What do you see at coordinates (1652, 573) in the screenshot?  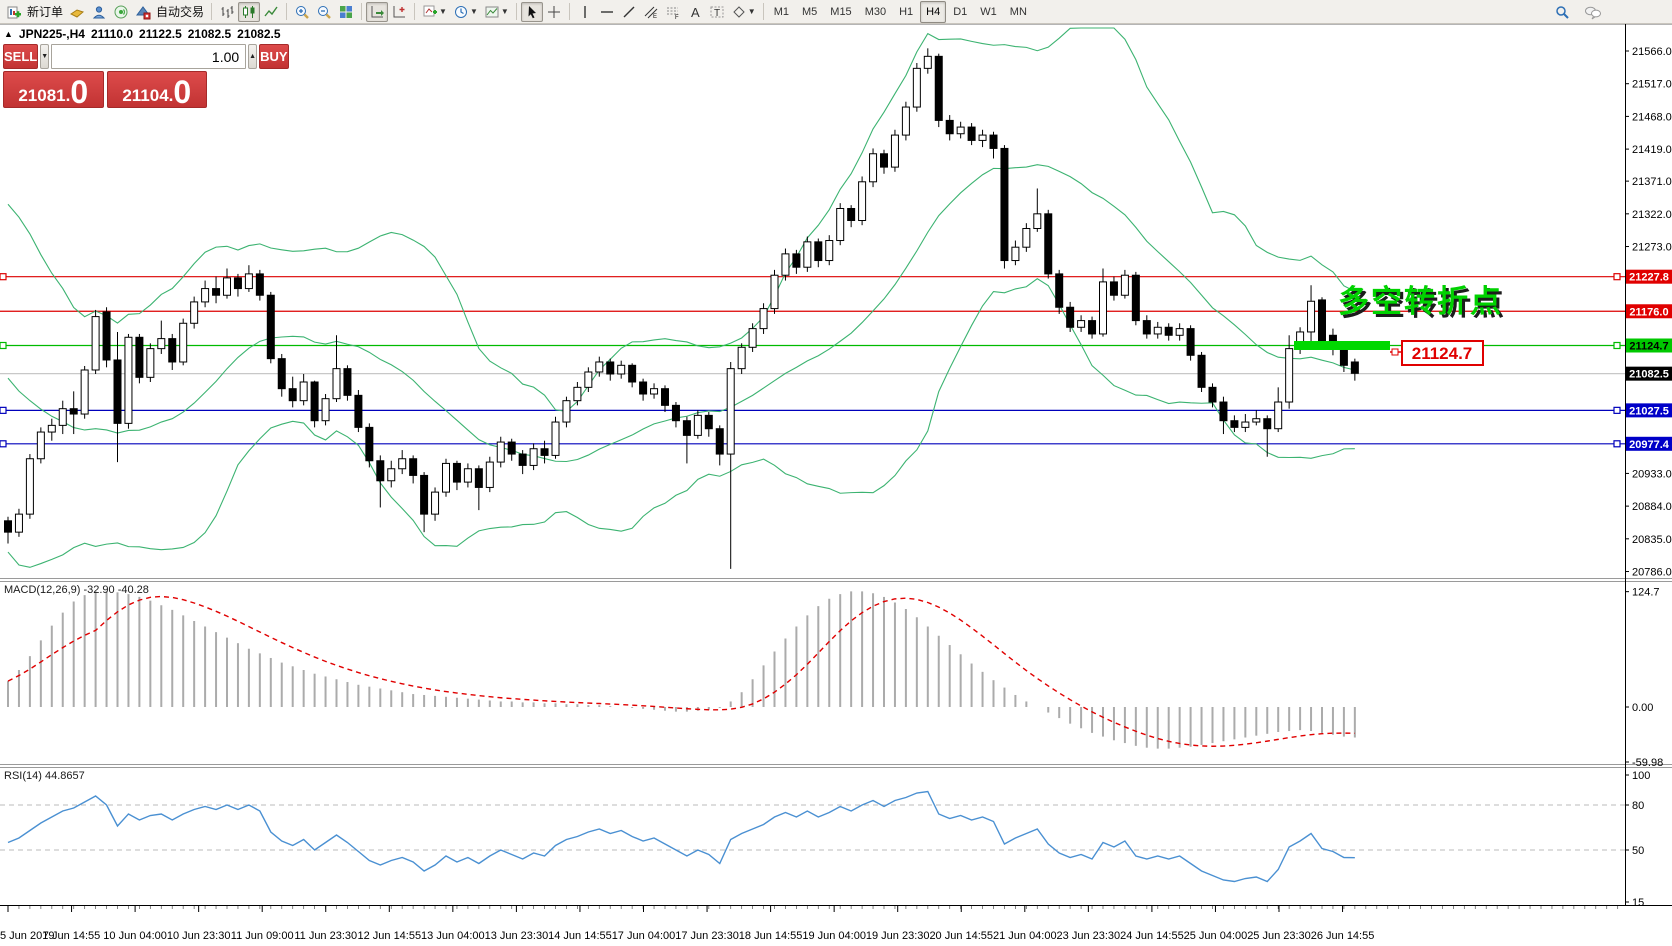 I see `axis-tick-label: 20786.0` at bounding box center [1652, 573].